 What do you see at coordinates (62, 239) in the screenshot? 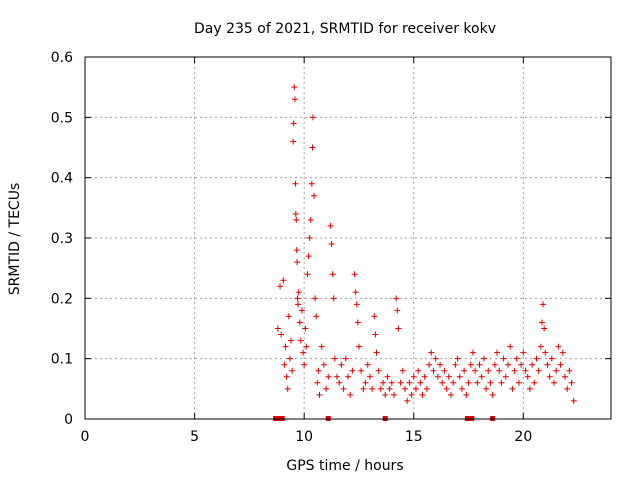
I see `y-tick-label: 0.3` at bounding box center [62, 239].